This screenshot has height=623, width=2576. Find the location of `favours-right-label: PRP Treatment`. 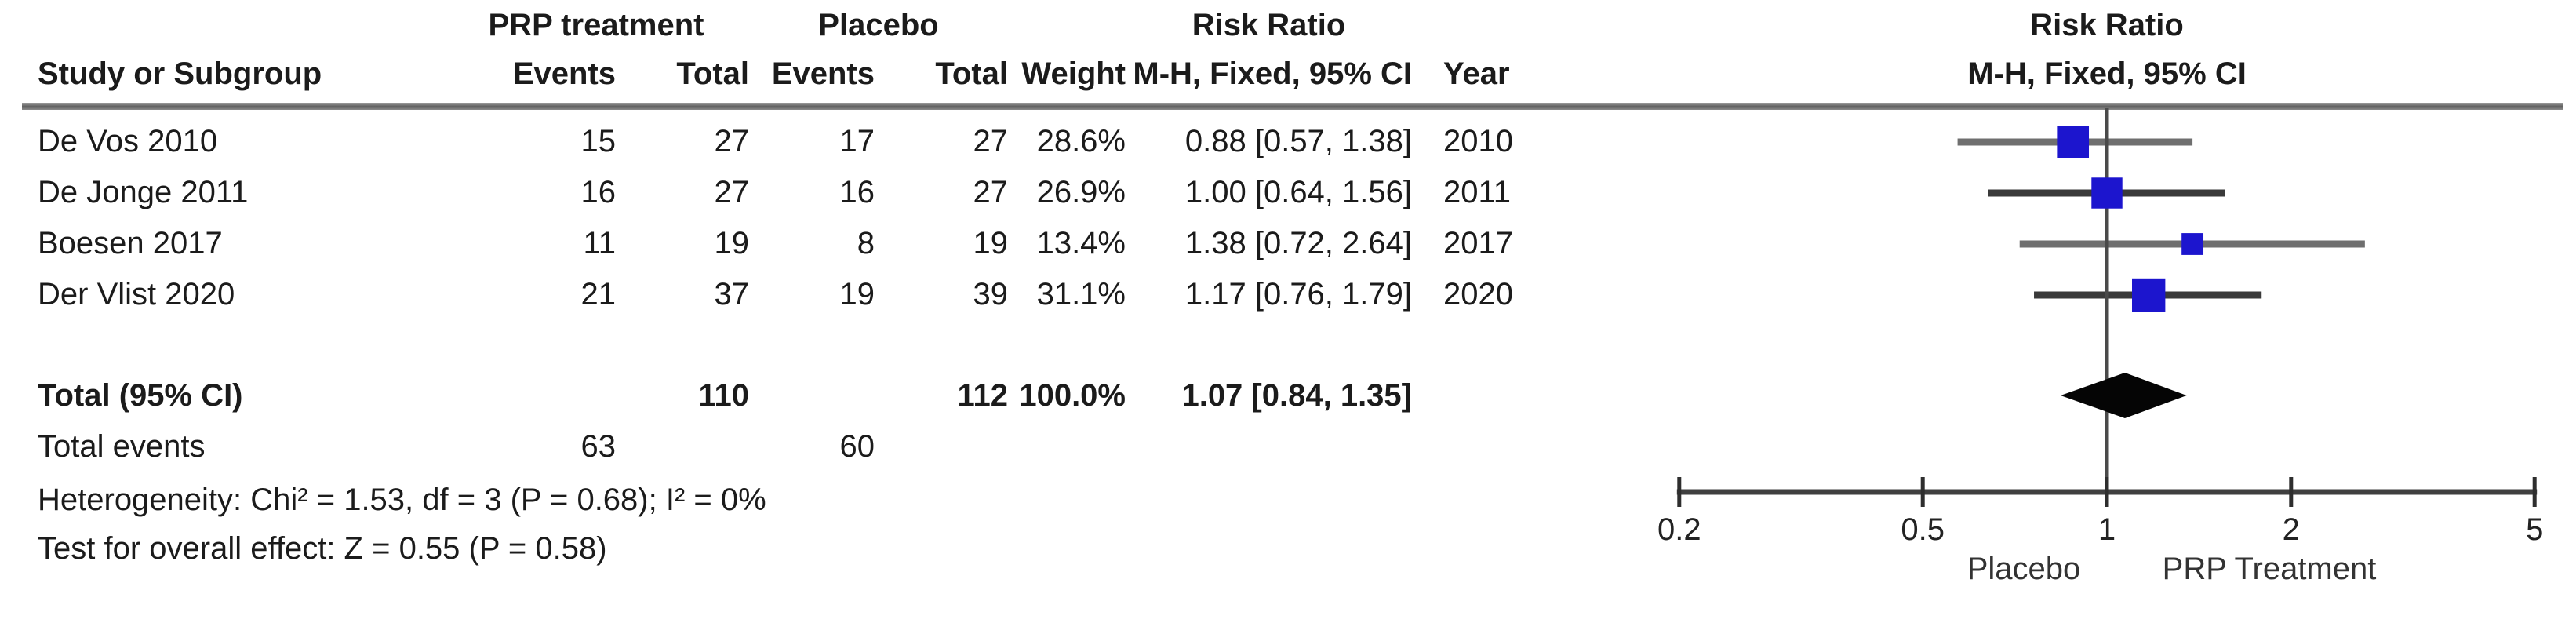

favours-right-label: PRP Treatment is located at coordinates (2269, 569).